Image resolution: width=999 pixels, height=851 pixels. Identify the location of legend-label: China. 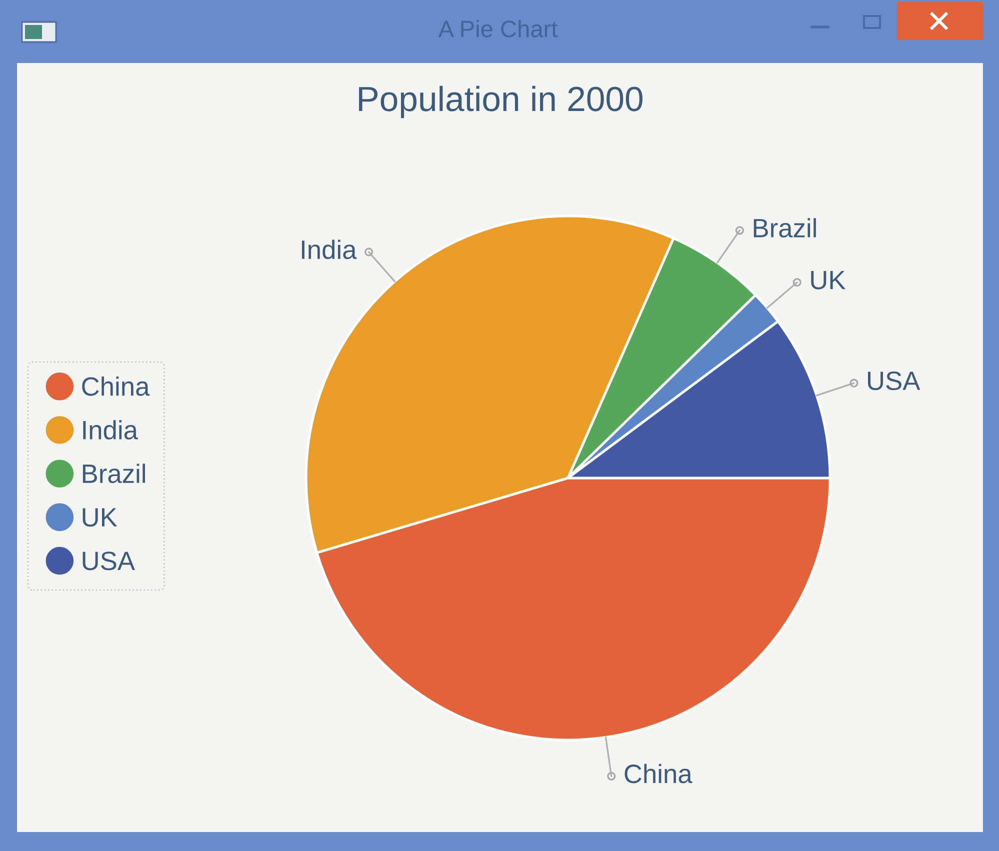
(116, 386).